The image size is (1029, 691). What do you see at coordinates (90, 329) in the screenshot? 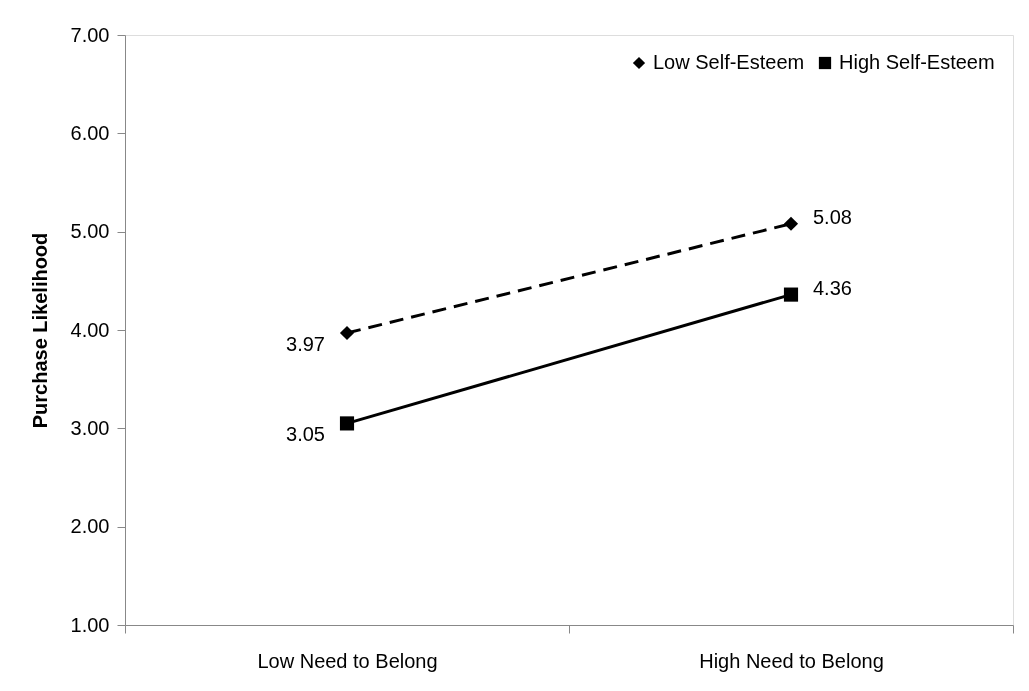
I see `y-tick-label: 4.00` at bounding box center [90, 329].